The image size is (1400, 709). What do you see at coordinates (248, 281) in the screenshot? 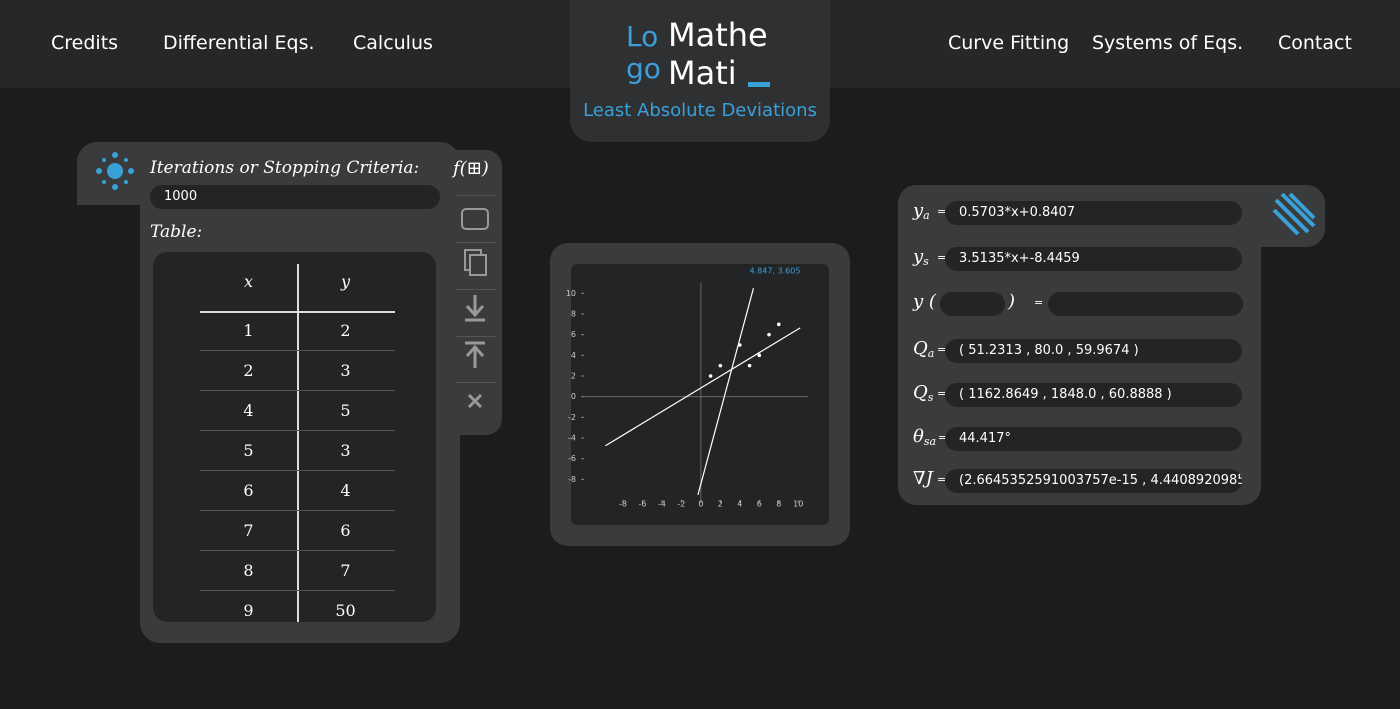
I see `table-header: x` at bounding box center [248, 281].